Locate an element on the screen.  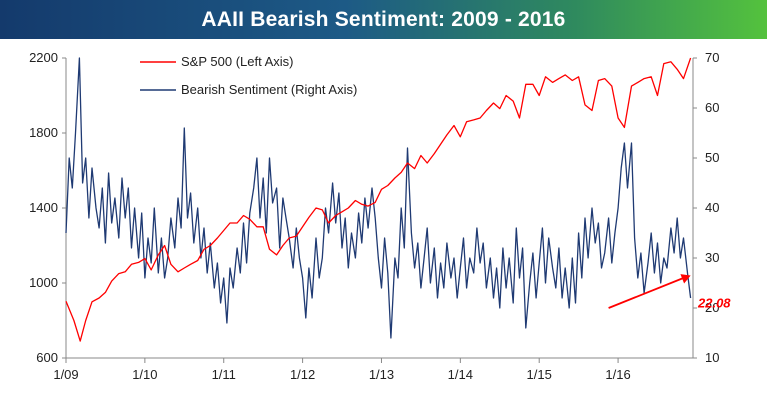
right-axis-tick-label: 40 is located at coordinates (712, 207).